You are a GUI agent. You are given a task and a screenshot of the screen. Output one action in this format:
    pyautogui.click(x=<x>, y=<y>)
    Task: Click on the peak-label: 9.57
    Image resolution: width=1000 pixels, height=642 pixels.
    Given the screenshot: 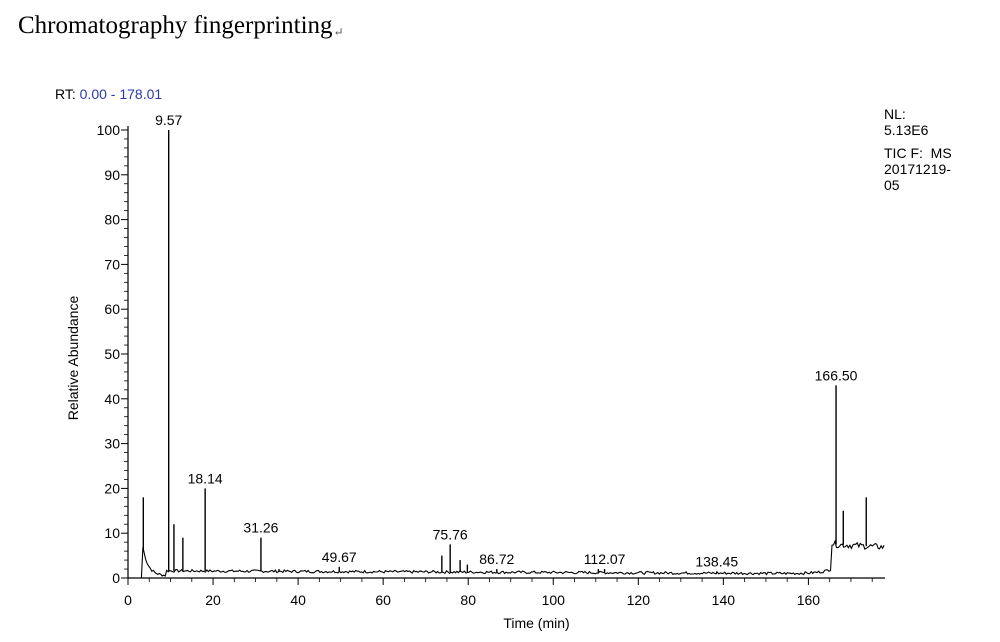 What is the action you would take?
    pyautogui.click(x=168, y=120)
    